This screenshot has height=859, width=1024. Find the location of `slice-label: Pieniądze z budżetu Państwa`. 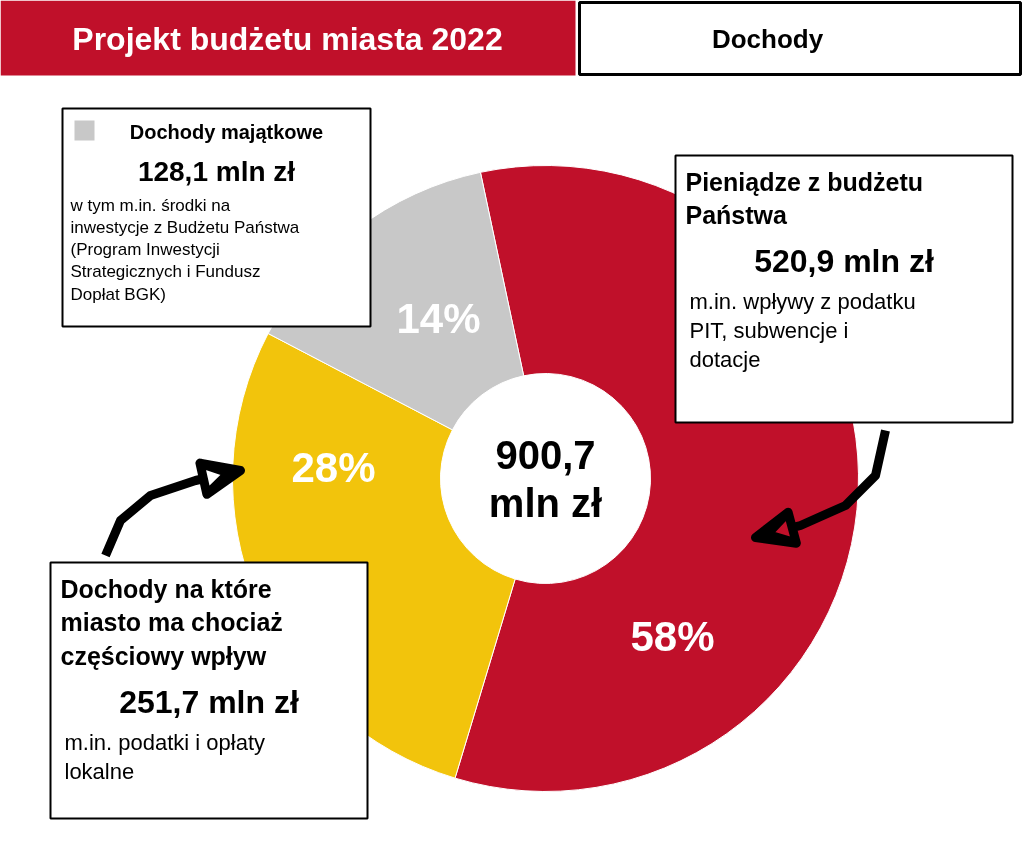

slice-label: Pieniądze z budżetu Państwa is located at coordinates (804, 198).